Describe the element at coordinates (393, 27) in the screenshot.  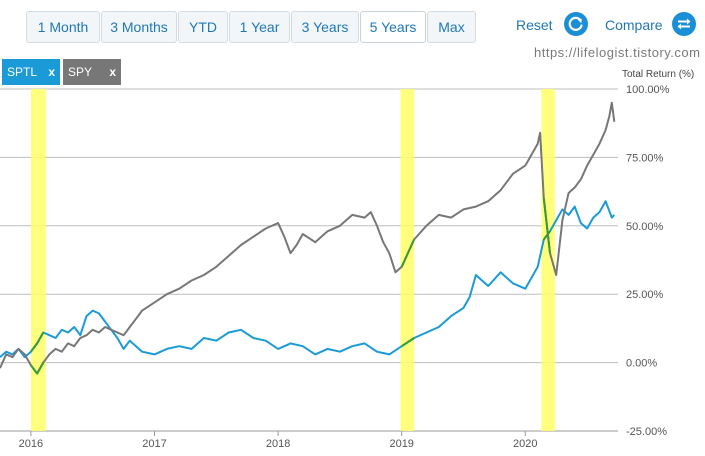
I see `range-5-years-button: 5 Years` at that location.